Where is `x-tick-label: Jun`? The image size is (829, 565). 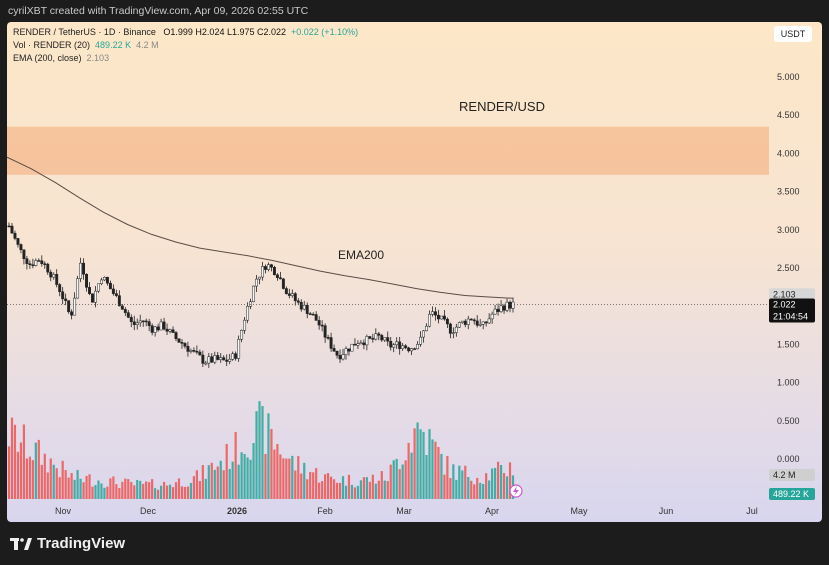 x-tick-label: Jun is located at coordinates (666, 511).